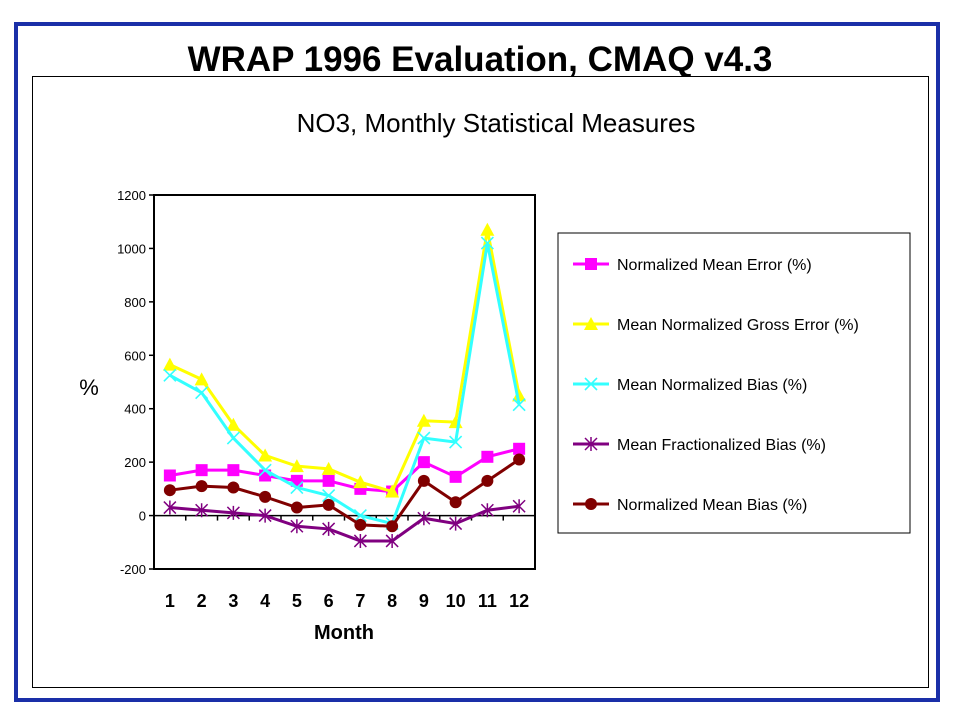 Image resolution: width=960 pixels, height=720 pixels. Describe the element at coordinates (329, 601) in the screenshot. I see `x-tick-label: 6` at that location.